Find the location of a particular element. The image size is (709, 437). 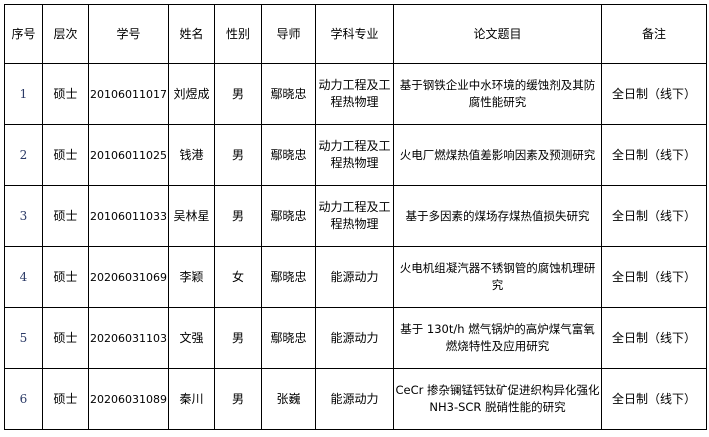

cell-student-id: 20206031103 is located at coordinates (128, 338).